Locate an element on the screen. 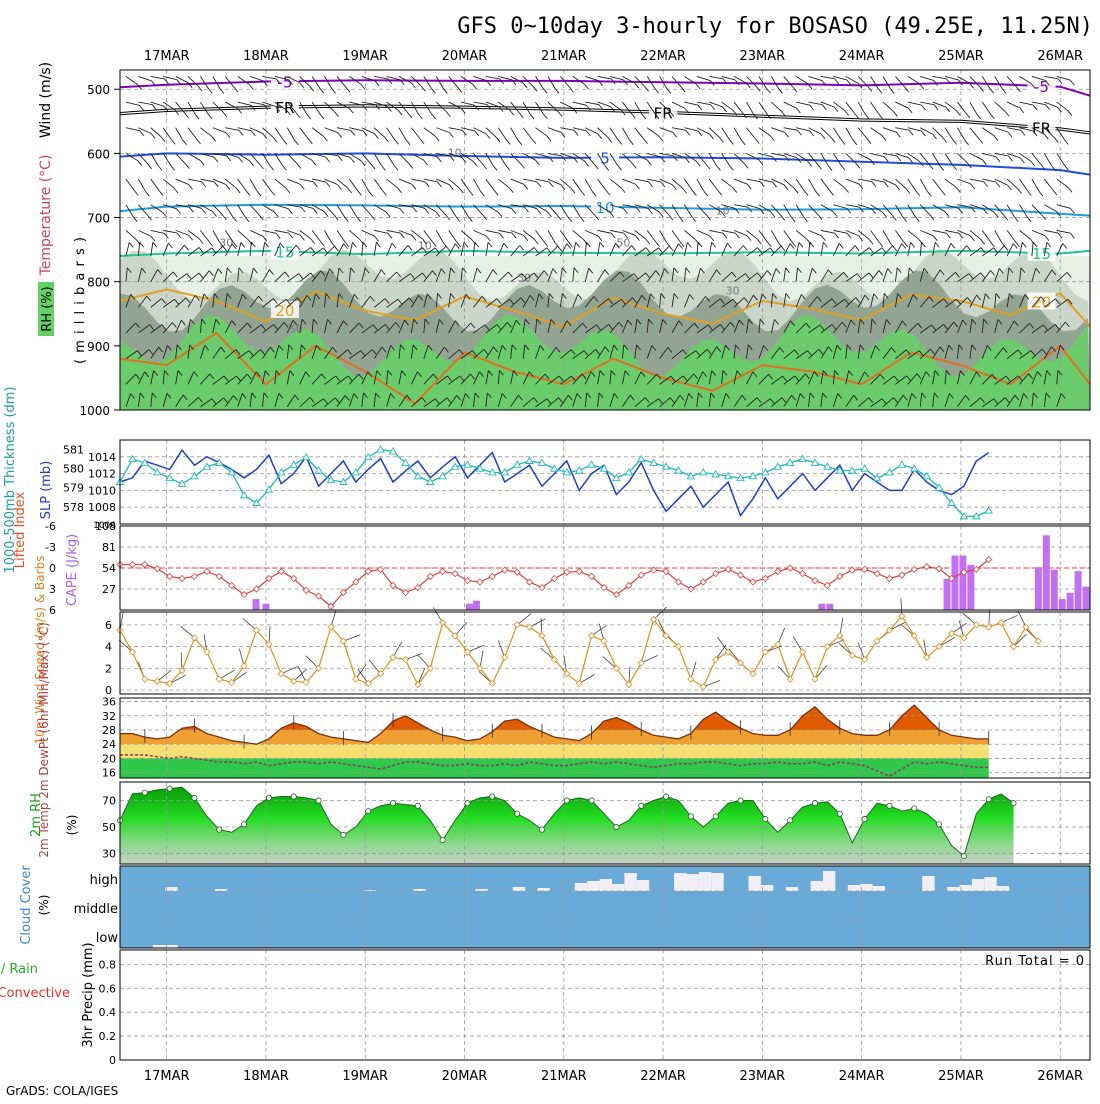 Image resolution: width=1100 pixels, height=1104 pixels. thickness-marker is located at coordinates (430, 481).